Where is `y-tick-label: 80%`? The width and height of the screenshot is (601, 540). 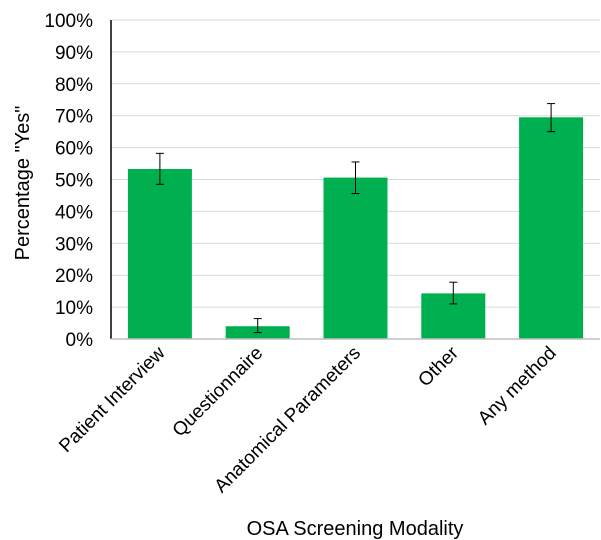 y-tick-label: 80% is located at coordinates (74, 85).